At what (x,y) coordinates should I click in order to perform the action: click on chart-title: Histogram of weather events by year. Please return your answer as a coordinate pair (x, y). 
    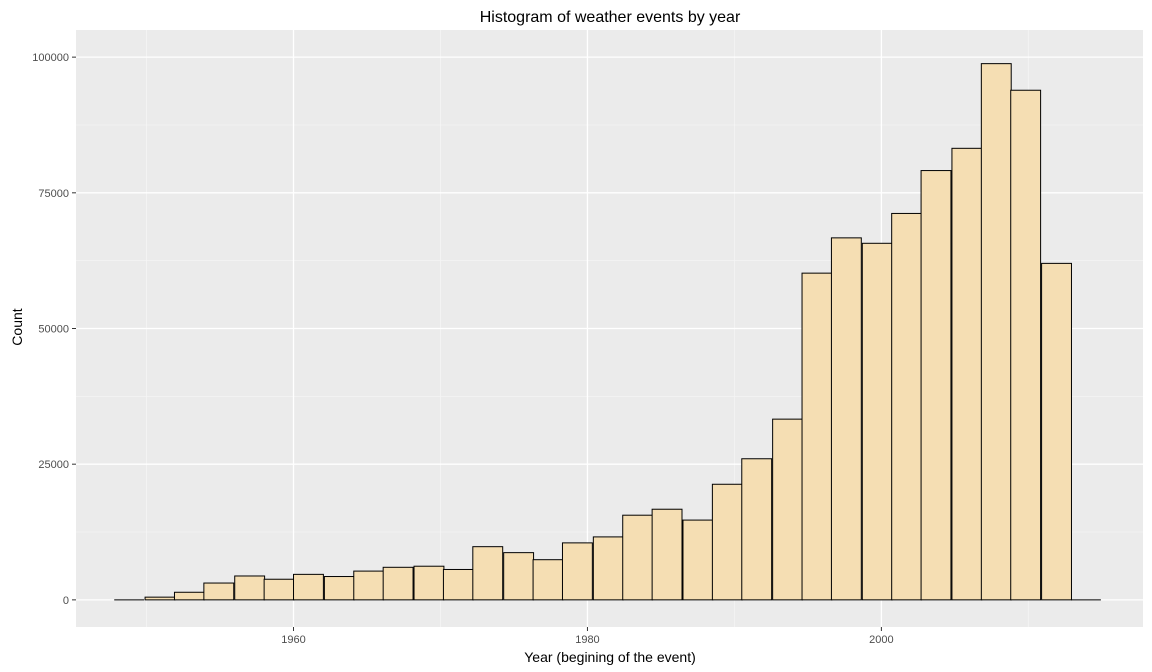
    Looking at the image, I should click on (610, 17).